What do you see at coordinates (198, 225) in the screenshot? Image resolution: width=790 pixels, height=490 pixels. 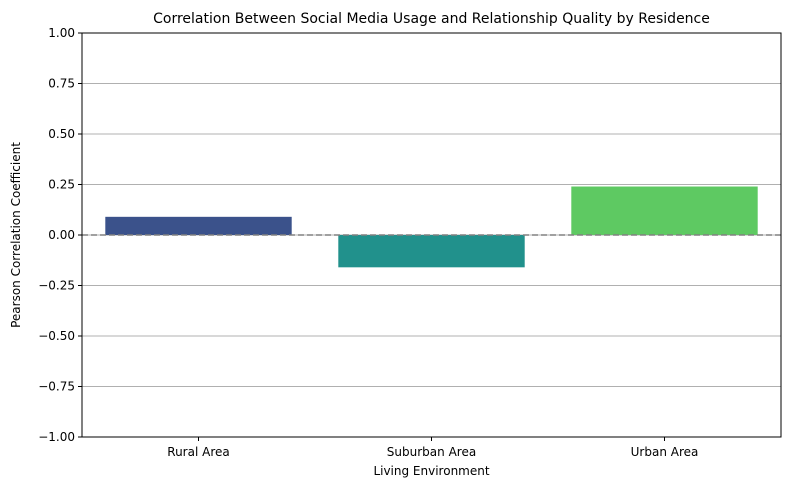 I see `bar-rural-area` at bounding box center [198, 225].